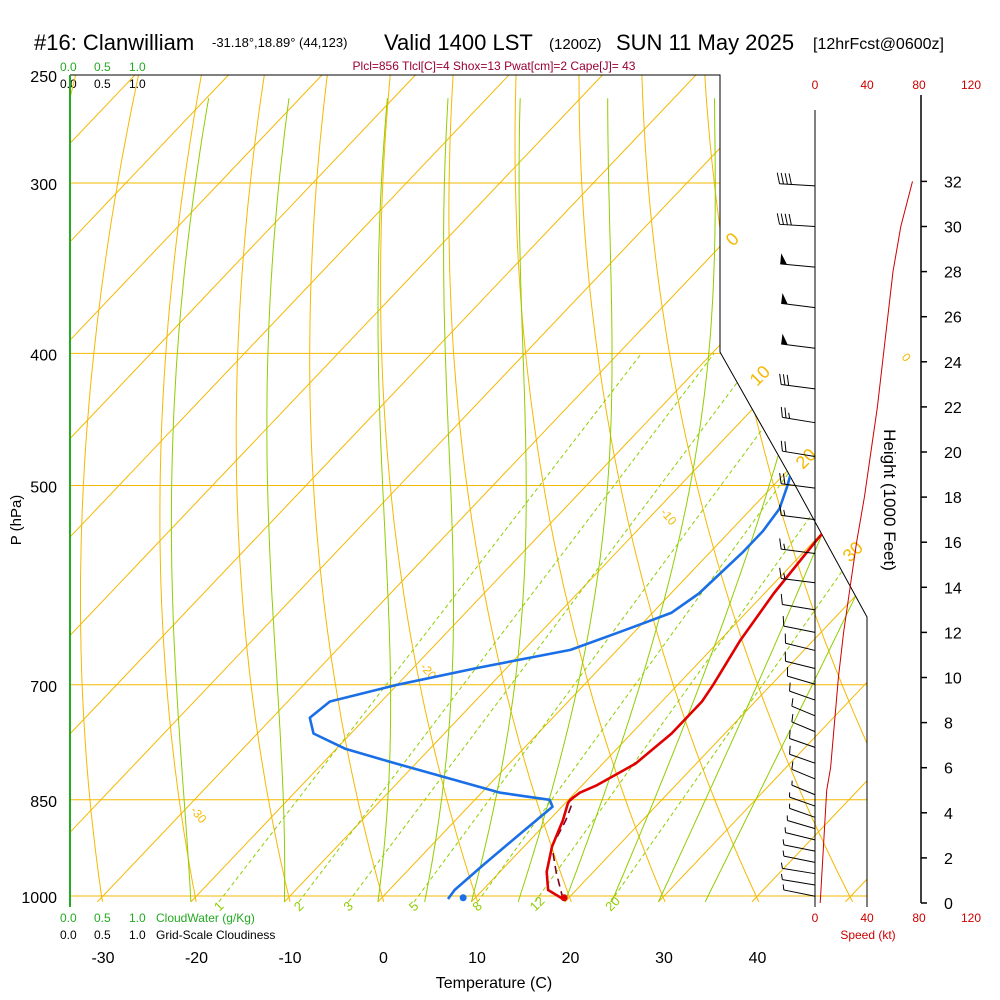 The width and height of the screenshot is (1000, 1000). I want to click on dry-adiabat-label: 20, so click(806, 459).